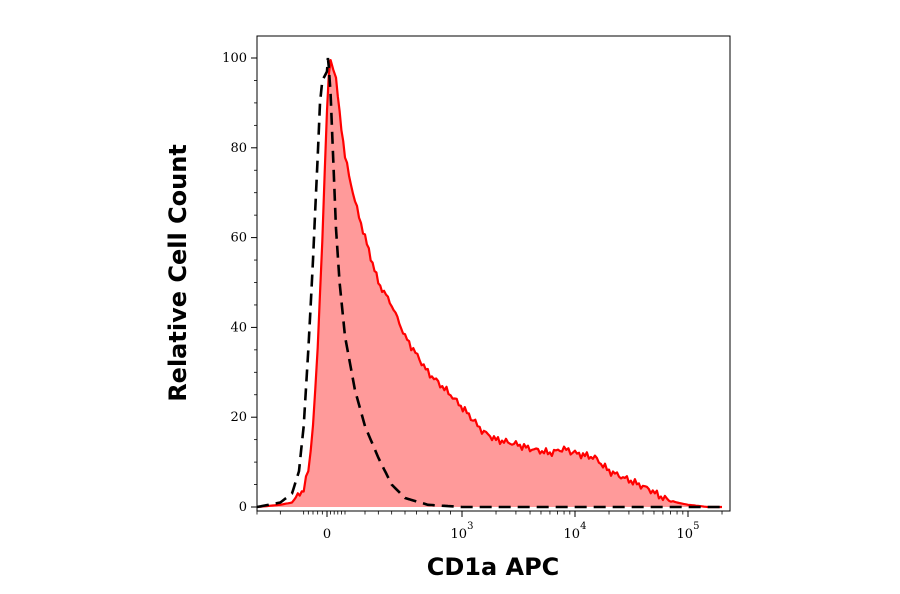  What do you see at coordinates (462, 531) in the screenshot?
I see `x-tick-label: 10³` at bounding box center [462, 531].